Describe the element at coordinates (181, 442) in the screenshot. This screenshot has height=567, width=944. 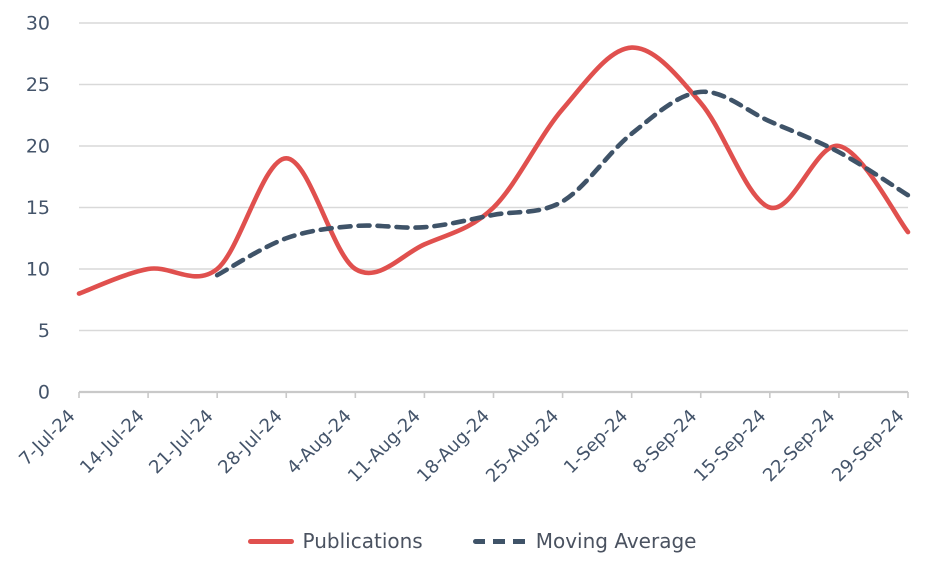
I see `x-tick-label: 21-Jul-24` at that location.